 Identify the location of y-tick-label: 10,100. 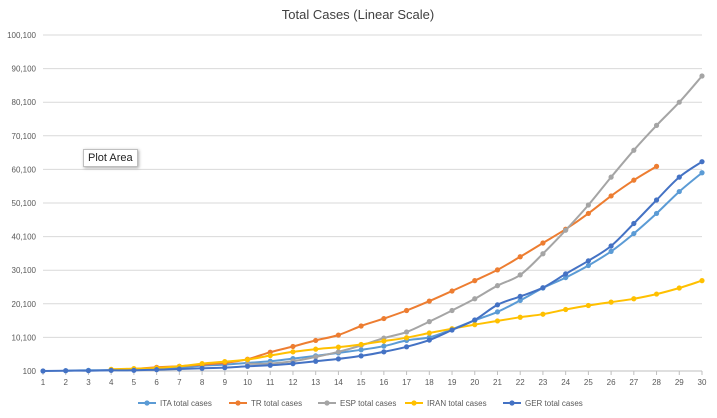
(24, 337).